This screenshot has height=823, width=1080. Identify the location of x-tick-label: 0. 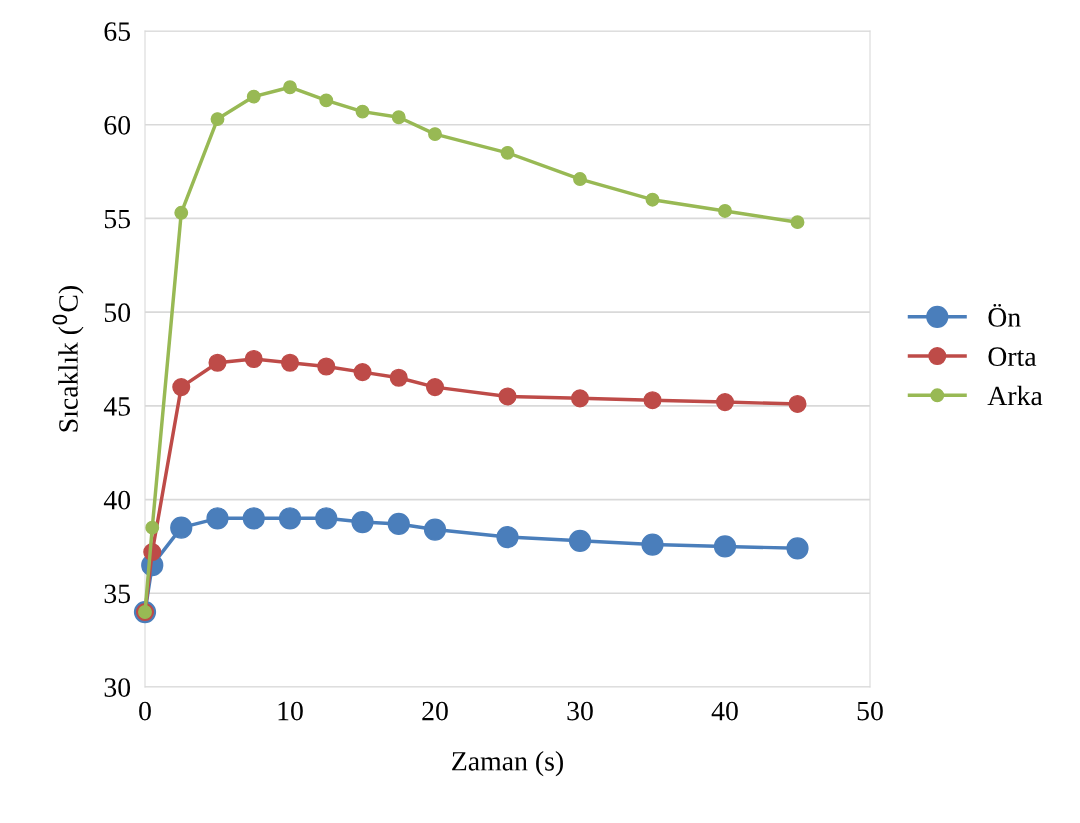
(145, 711).